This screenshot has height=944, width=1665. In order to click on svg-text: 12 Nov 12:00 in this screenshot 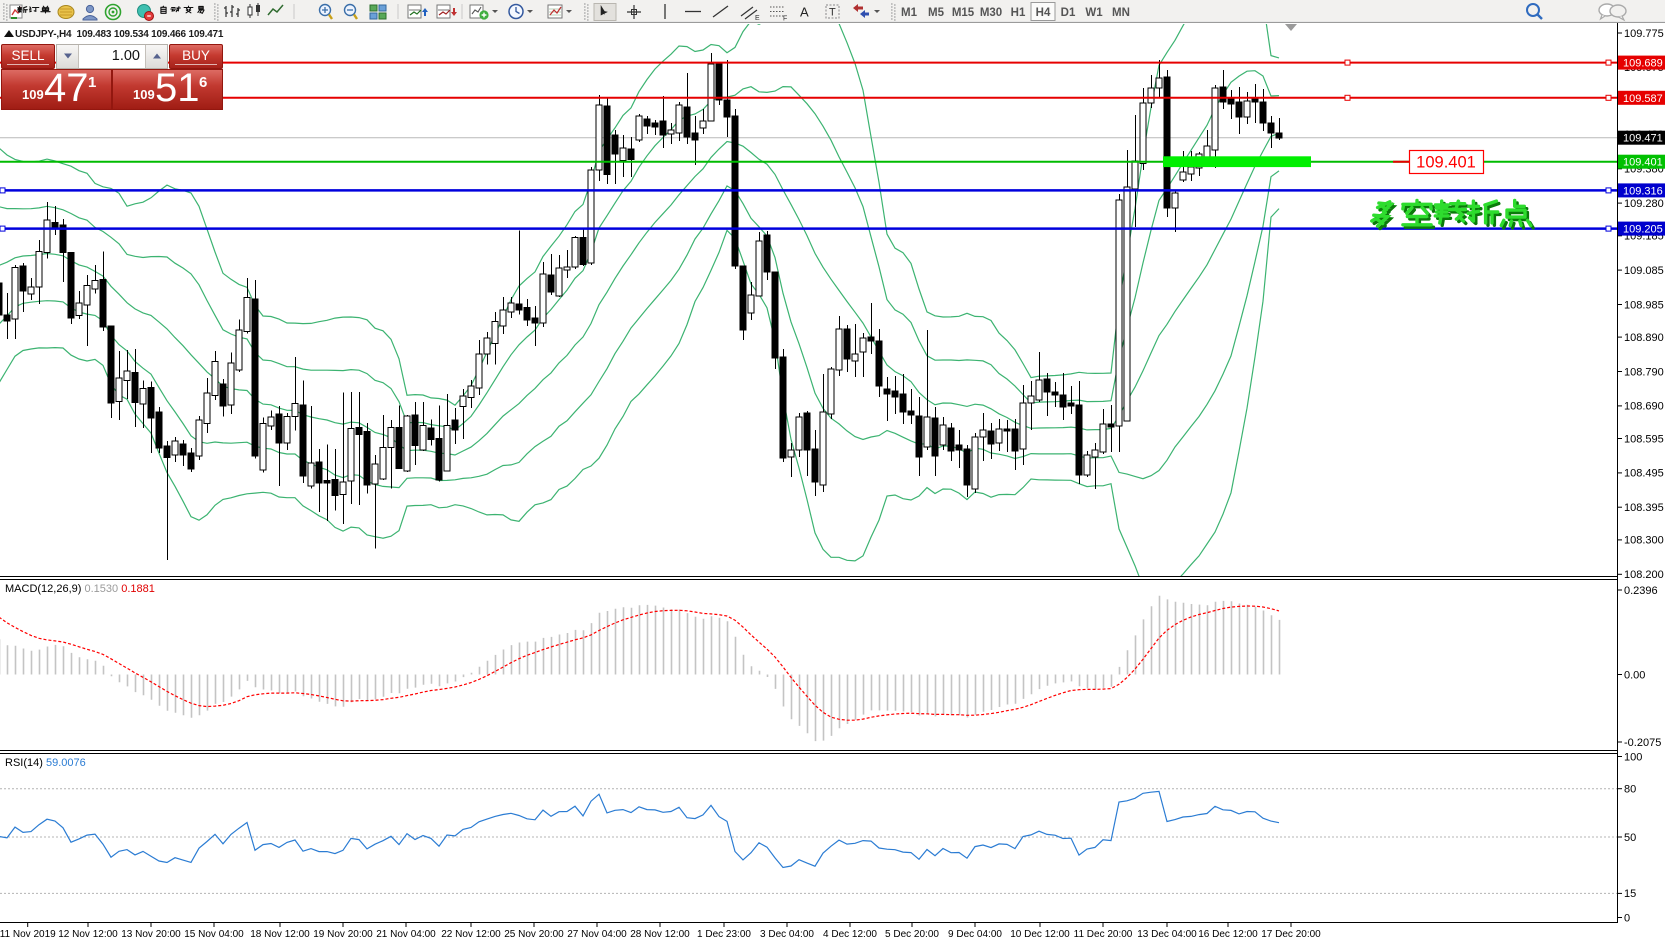, I will do `click(88, 934)`.